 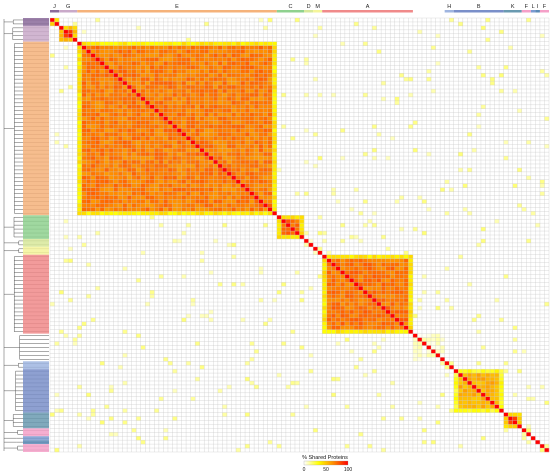 I want to click on group-side-bar, so click(x=36, y=442).